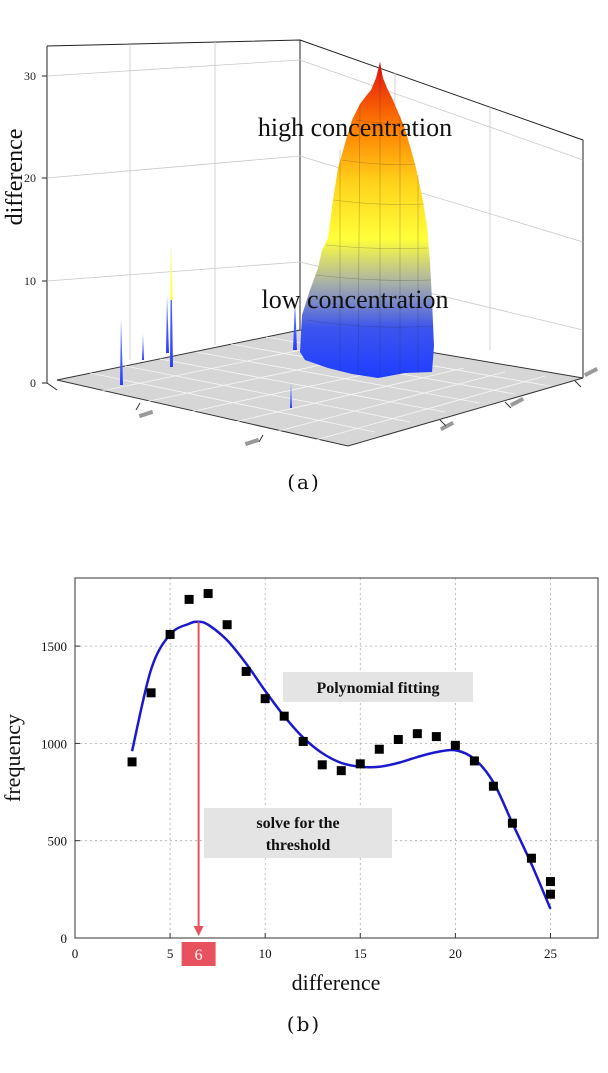  I want to click on y-tick-label: 0, so click(64, 938).